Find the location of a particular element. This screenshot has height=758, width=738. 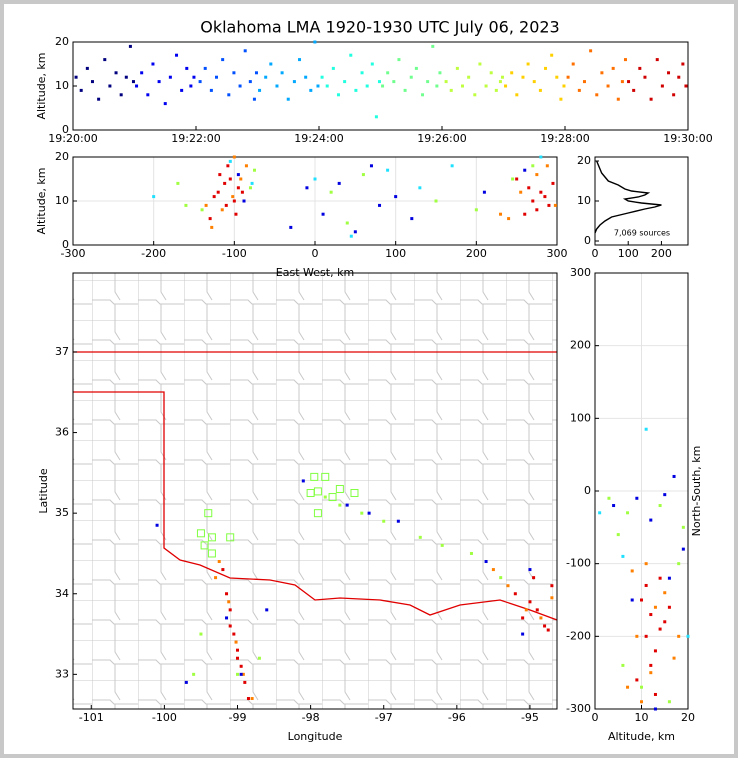

y-tick-label: 20 is located at coordinates (62, 156).